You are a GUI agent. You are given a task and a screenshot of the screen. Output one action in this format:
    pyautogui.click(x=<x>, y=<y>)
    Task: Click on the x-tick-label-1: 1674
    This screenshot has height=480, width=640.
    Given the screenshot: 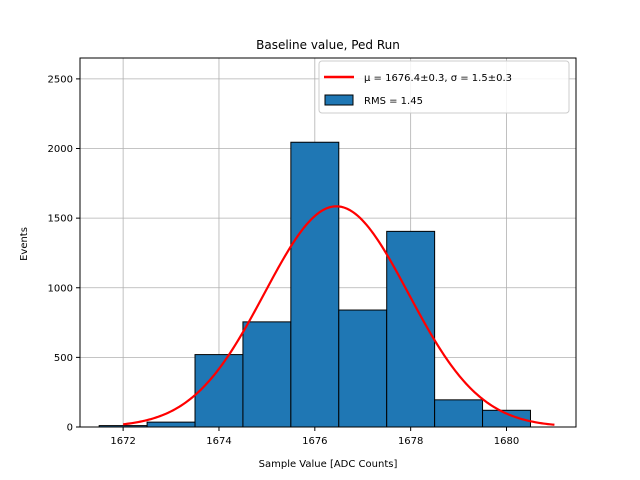 What is the action you would take?
    pyautogui.click(x=218, y=441)
    